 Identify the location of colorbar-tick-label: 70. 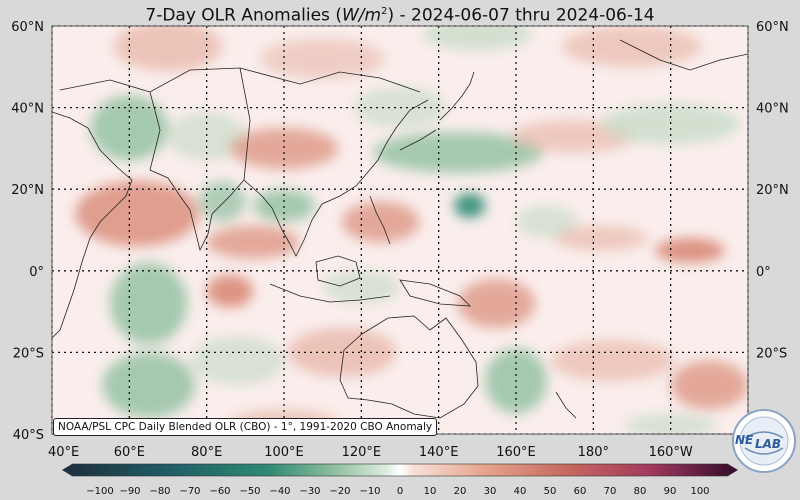
(610, 491).